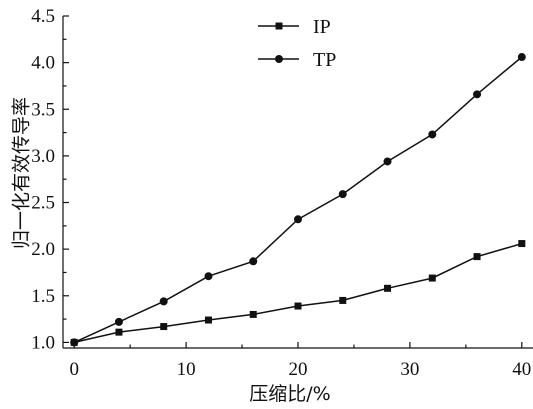 This screenshot has height=409, width=533. I want to click on x-tick-label: 0, so click(74, 369).